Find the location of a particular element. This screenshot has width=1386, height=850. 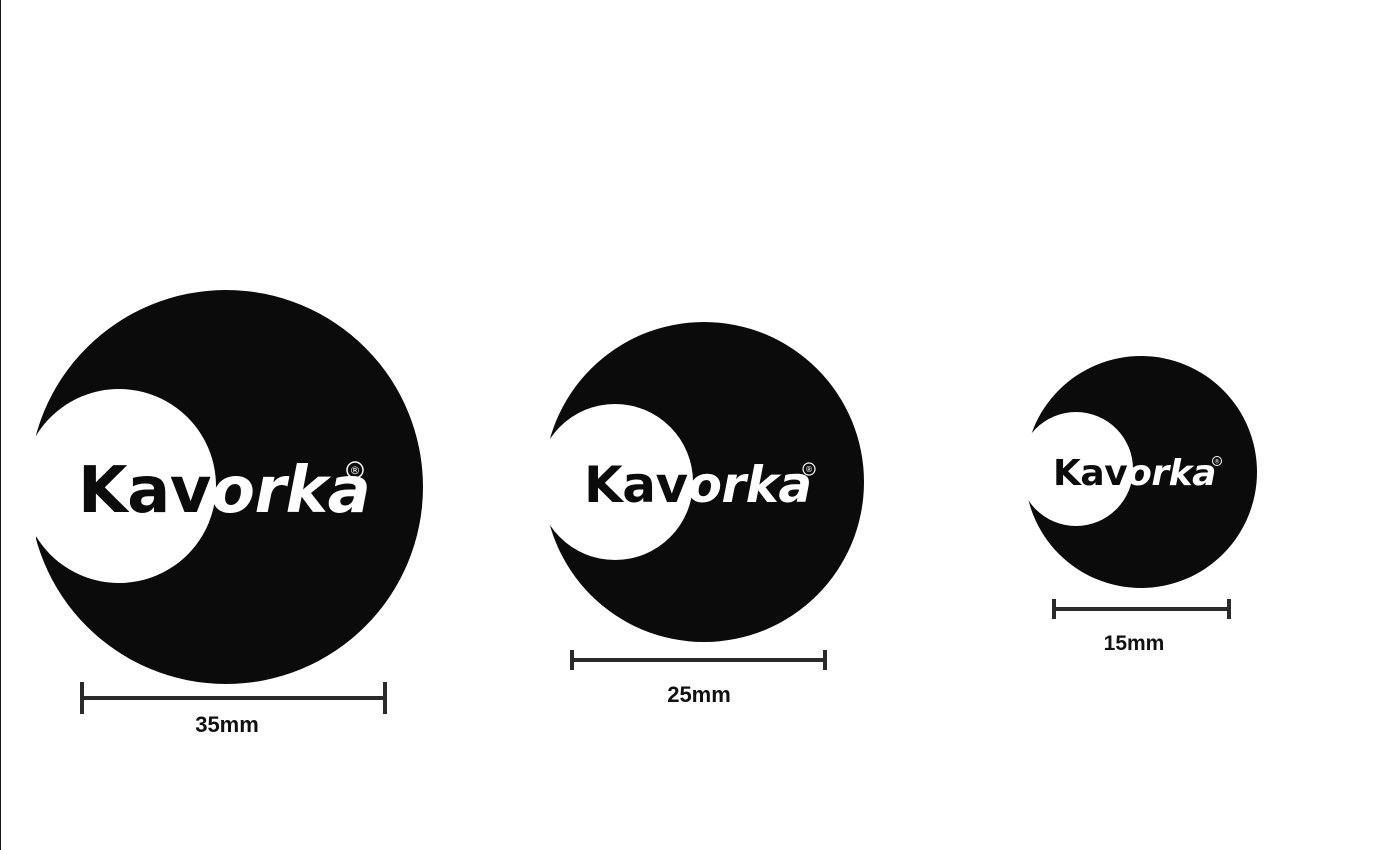

scale-bar-35mm is located at coordinates (233, 698).